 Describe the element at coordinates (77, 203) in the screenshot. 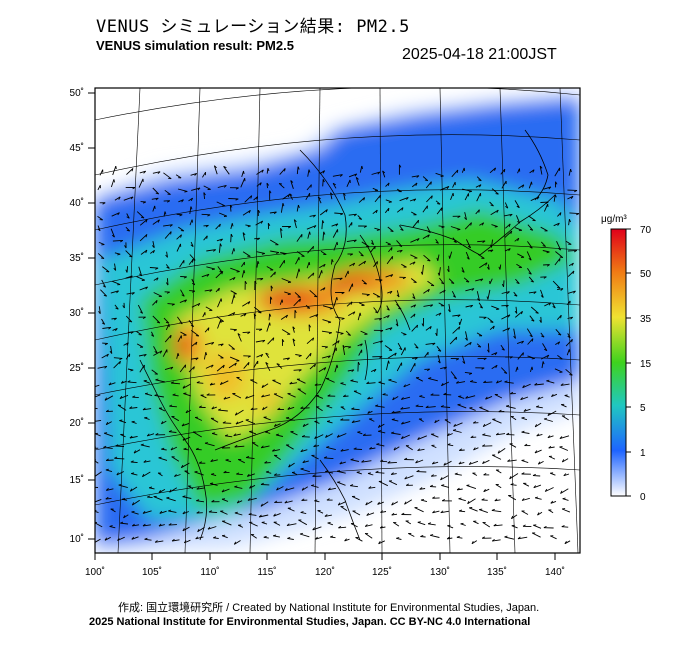

I see `lat-tick-label: 40˚` at that location.